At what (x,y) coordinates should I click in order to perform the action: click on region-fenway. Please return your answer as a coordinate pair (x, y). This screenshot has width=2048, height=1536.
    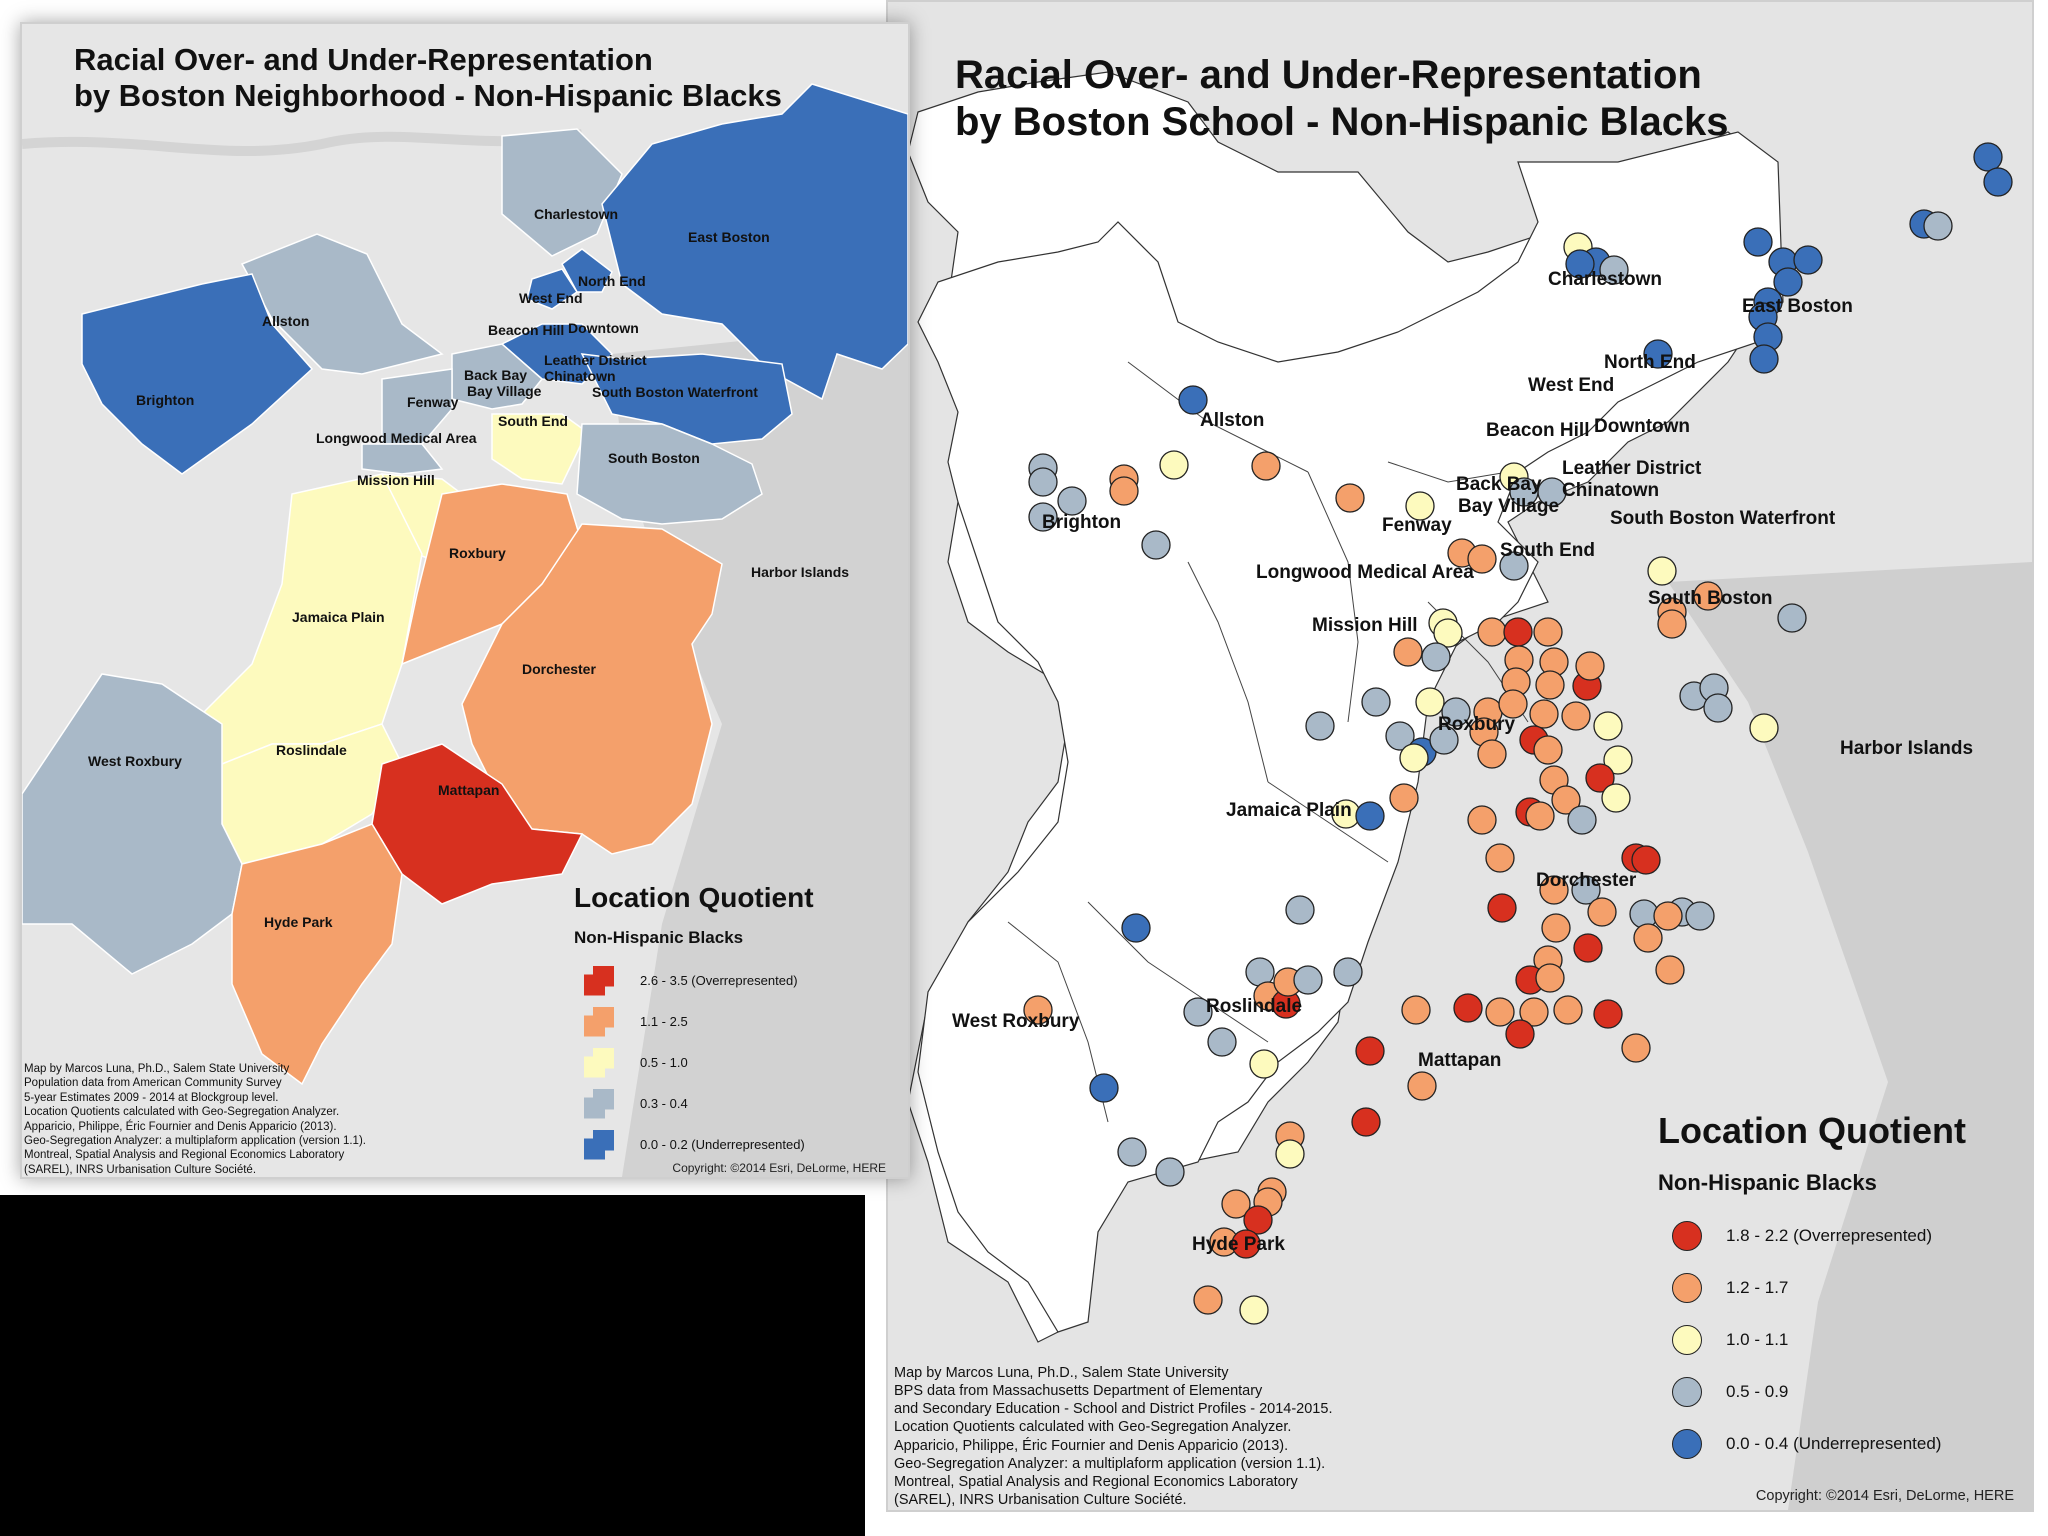
    Looking at the image, I should click on (417, 406).